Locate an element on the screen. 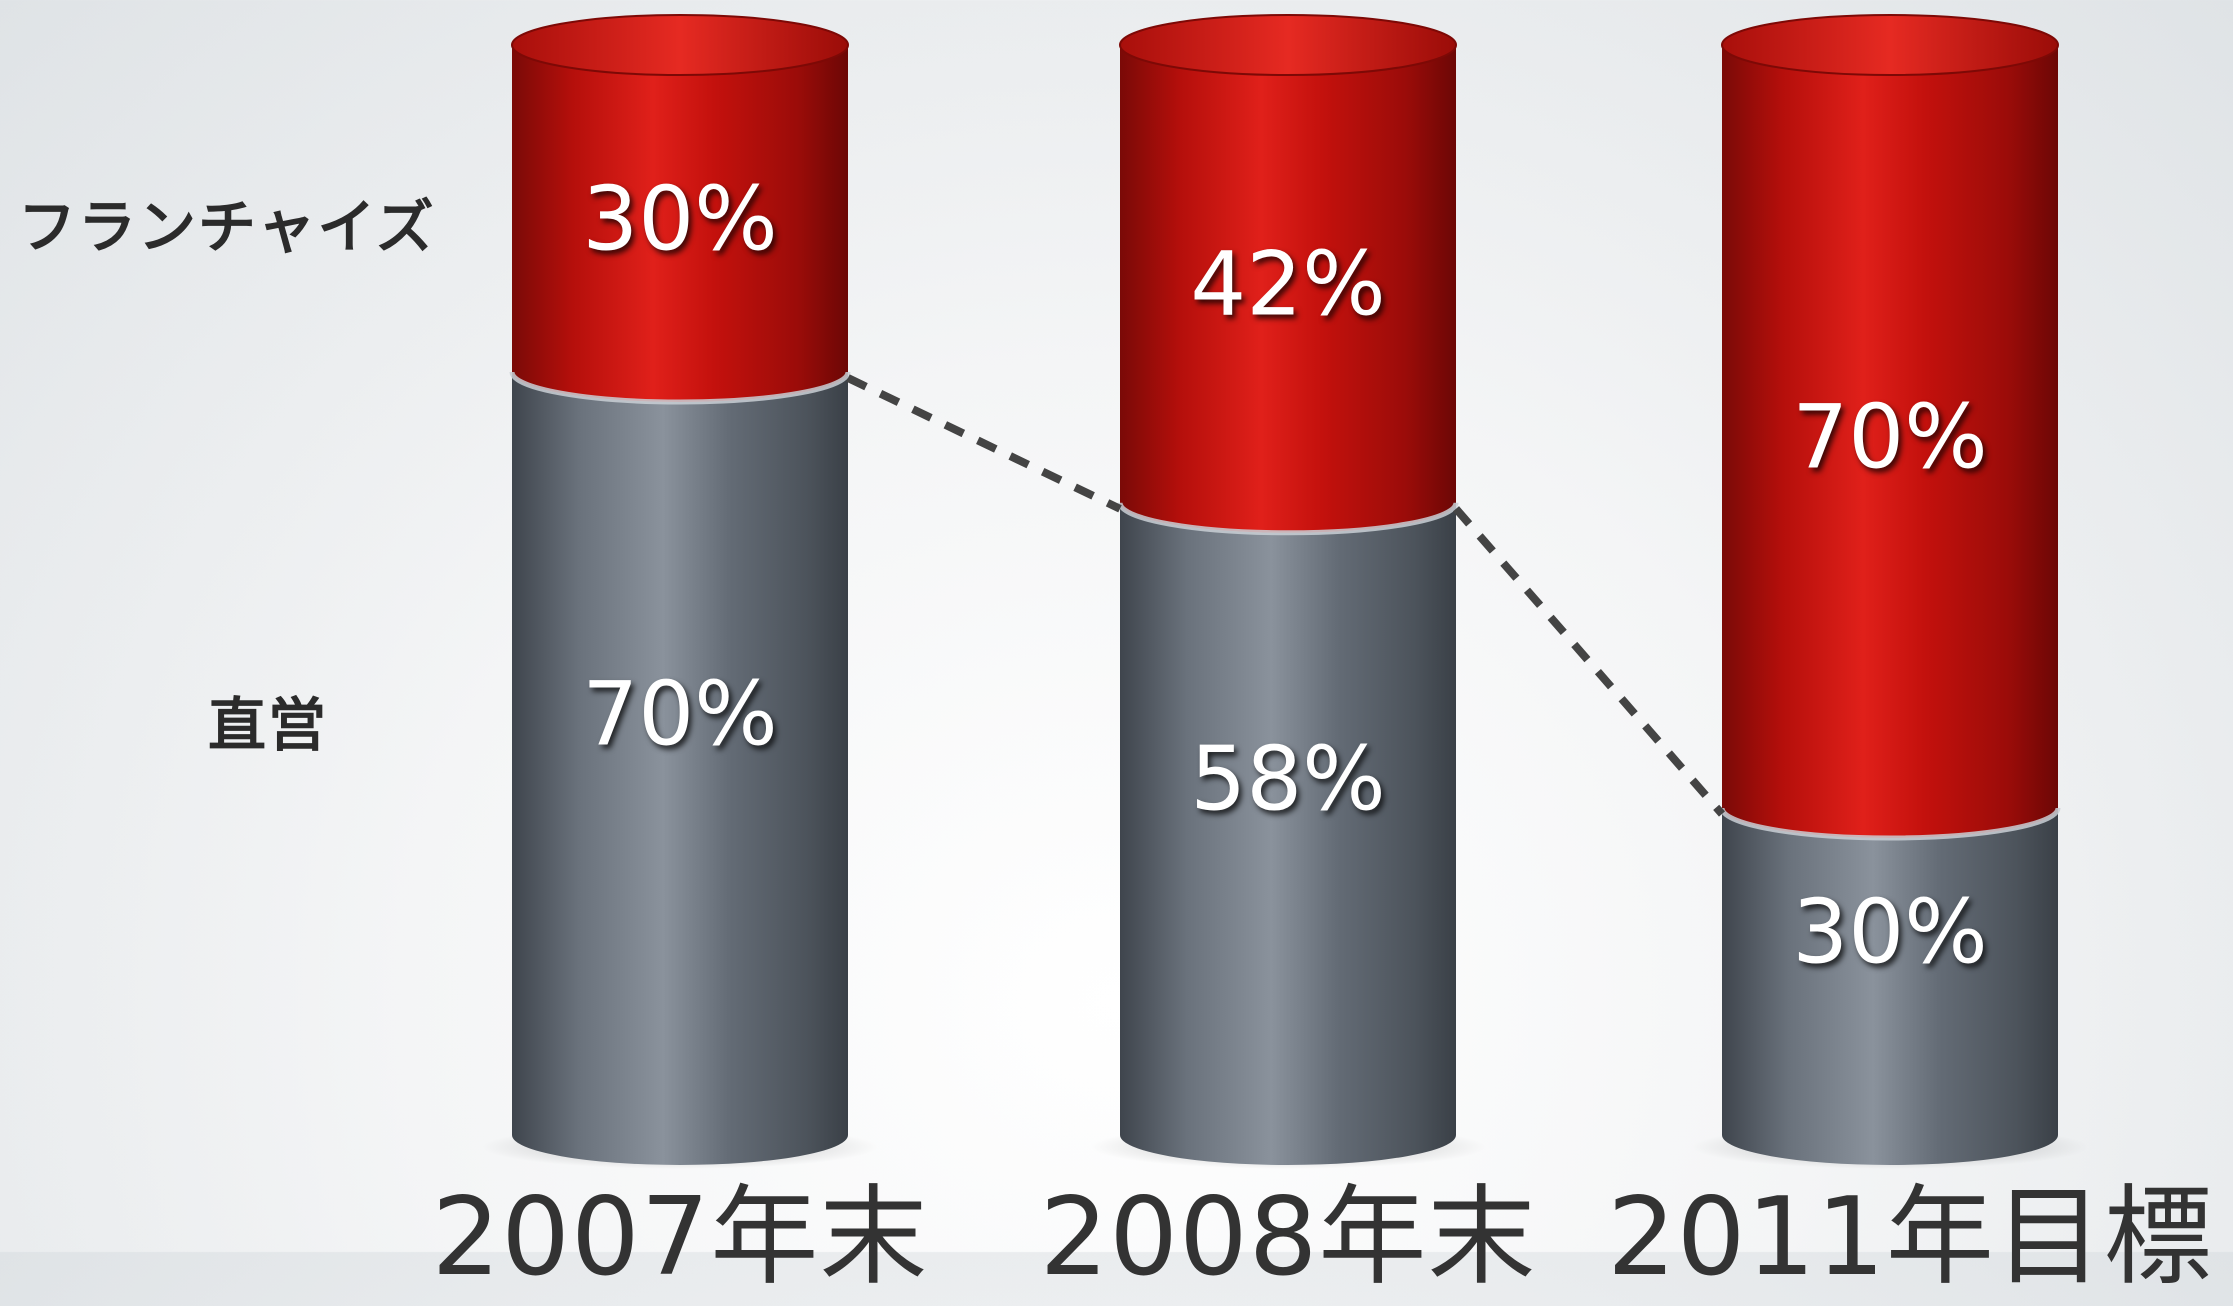 Image resolution: width=2233 pixels, height=1306 pixels. value-label-franchise-3: 70% is located at coordinates (1890, 436).